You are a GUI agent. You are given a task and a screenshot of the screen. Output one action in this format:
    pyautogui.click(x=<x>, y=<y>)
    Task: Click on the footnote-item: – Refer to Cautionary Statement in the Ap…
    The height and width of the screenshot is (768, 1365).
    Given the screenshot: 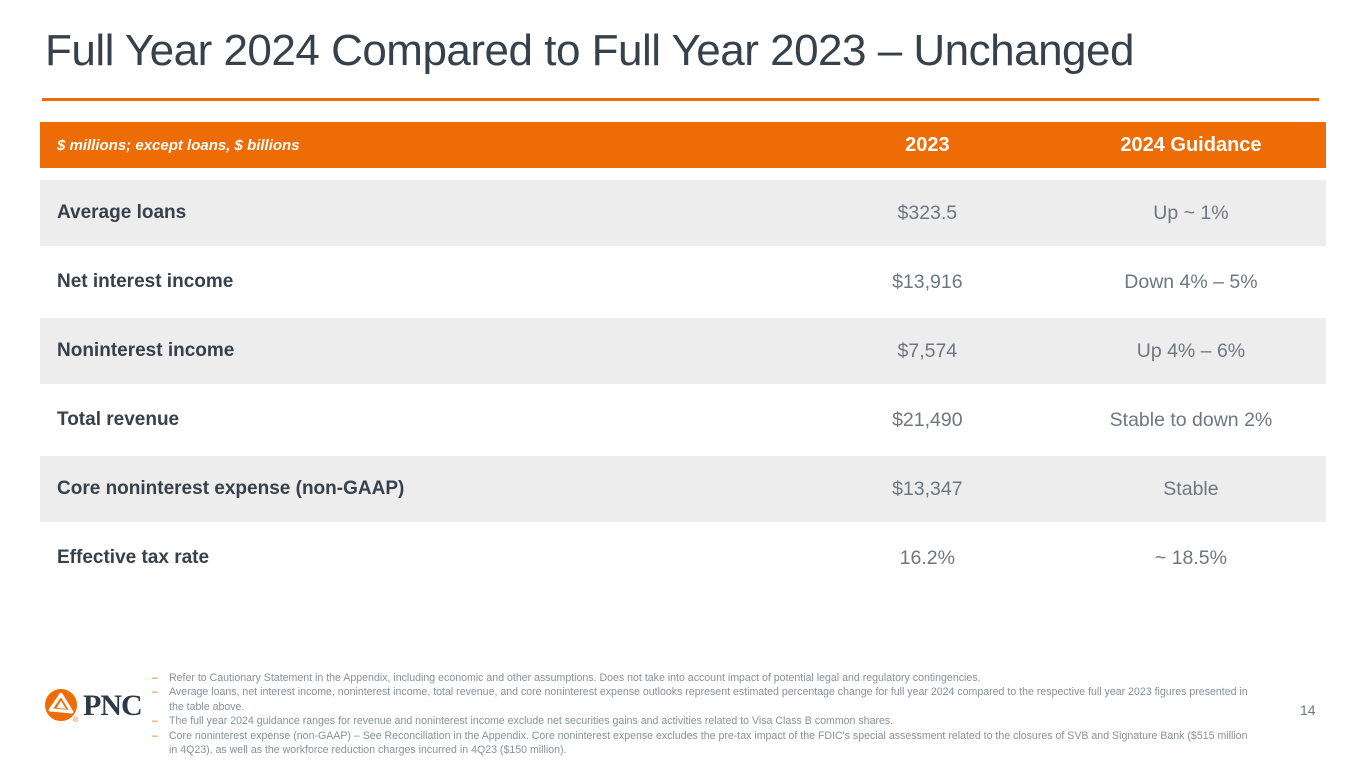 What is the action you would take?
    pyautogui.click(x=702, y=678)
    